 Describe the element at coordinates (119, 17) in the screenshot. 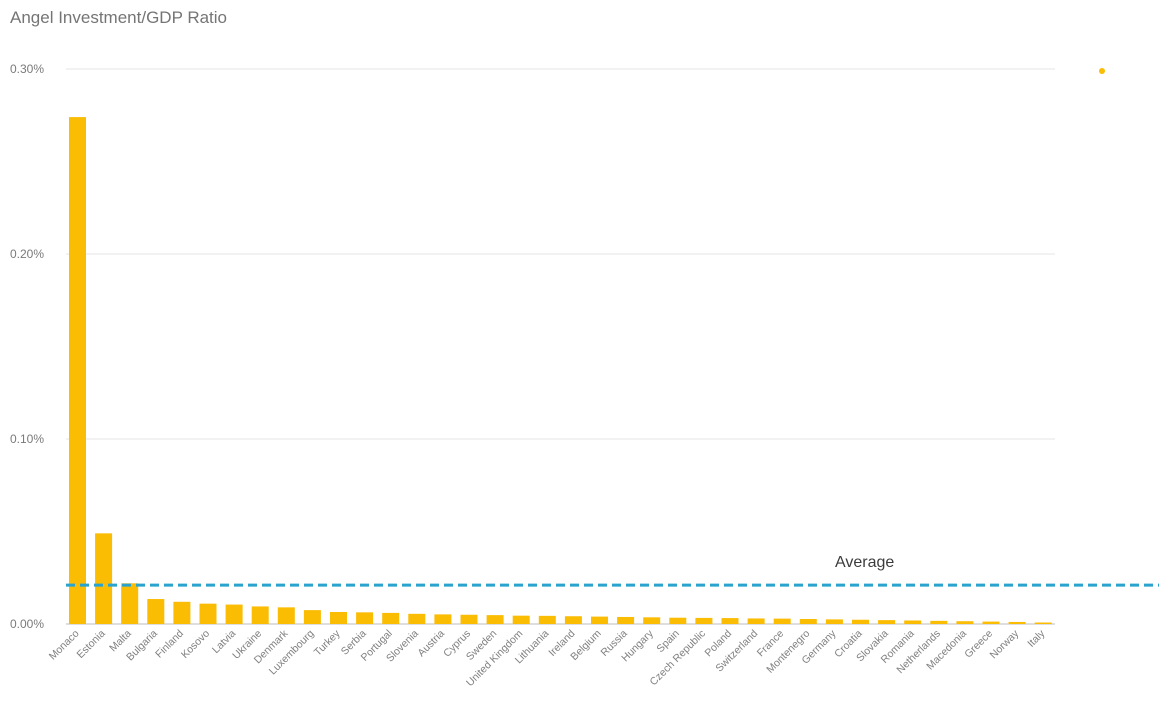

I see `chart-title: Angel Investment/GDP Ratio` at that location.